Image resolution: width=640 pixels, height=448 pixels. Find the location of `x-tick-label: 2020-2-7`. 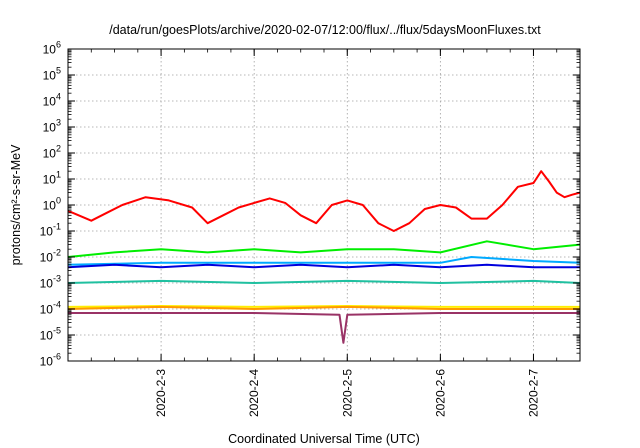

x-tick-label: 2020-2-7 is located at coordinates (533, 393).